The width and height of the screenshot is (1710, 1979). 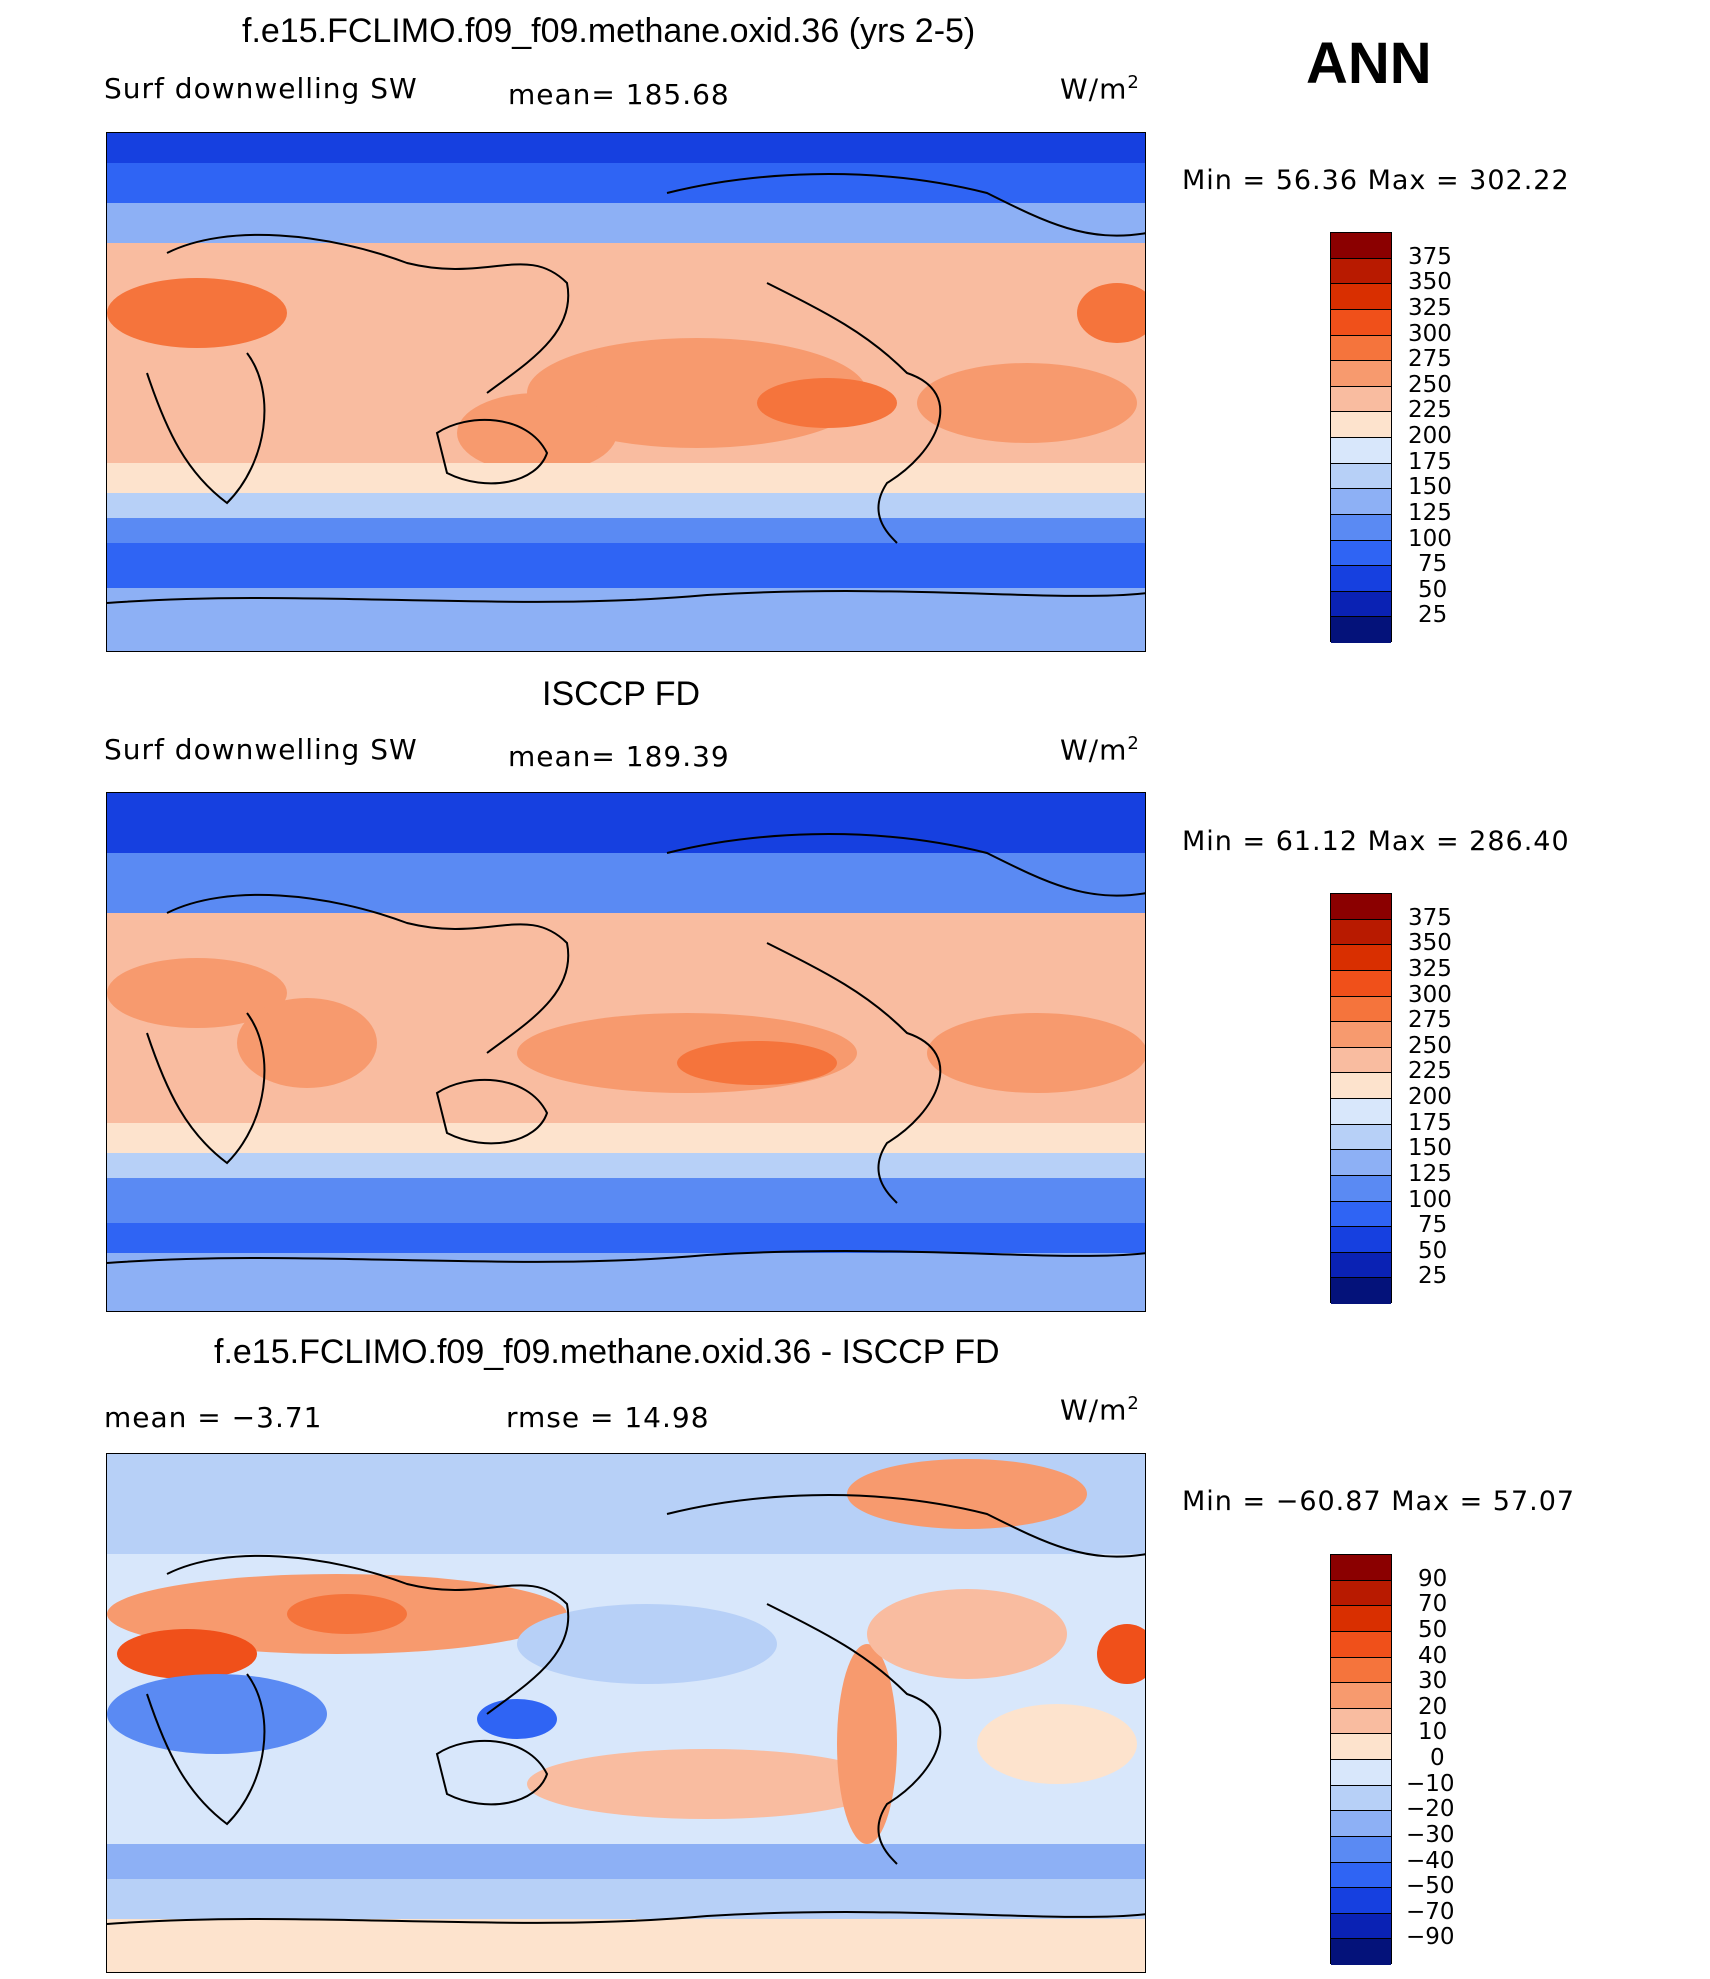 What do you see at coordinates (1433, 1250) in the screenshot?
I see `colorbar-2-tick-label: 50` at bounding box center [1433, 1250].